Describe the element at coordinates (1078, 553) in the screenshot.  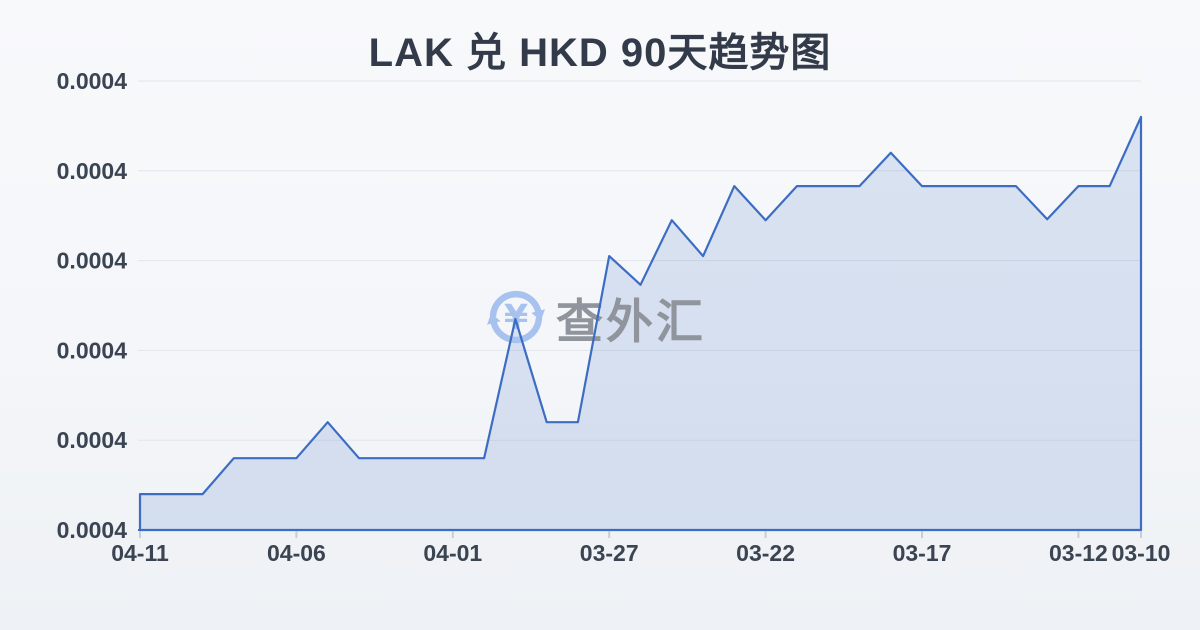
I see `x-axis-label: 03-12` at that location.